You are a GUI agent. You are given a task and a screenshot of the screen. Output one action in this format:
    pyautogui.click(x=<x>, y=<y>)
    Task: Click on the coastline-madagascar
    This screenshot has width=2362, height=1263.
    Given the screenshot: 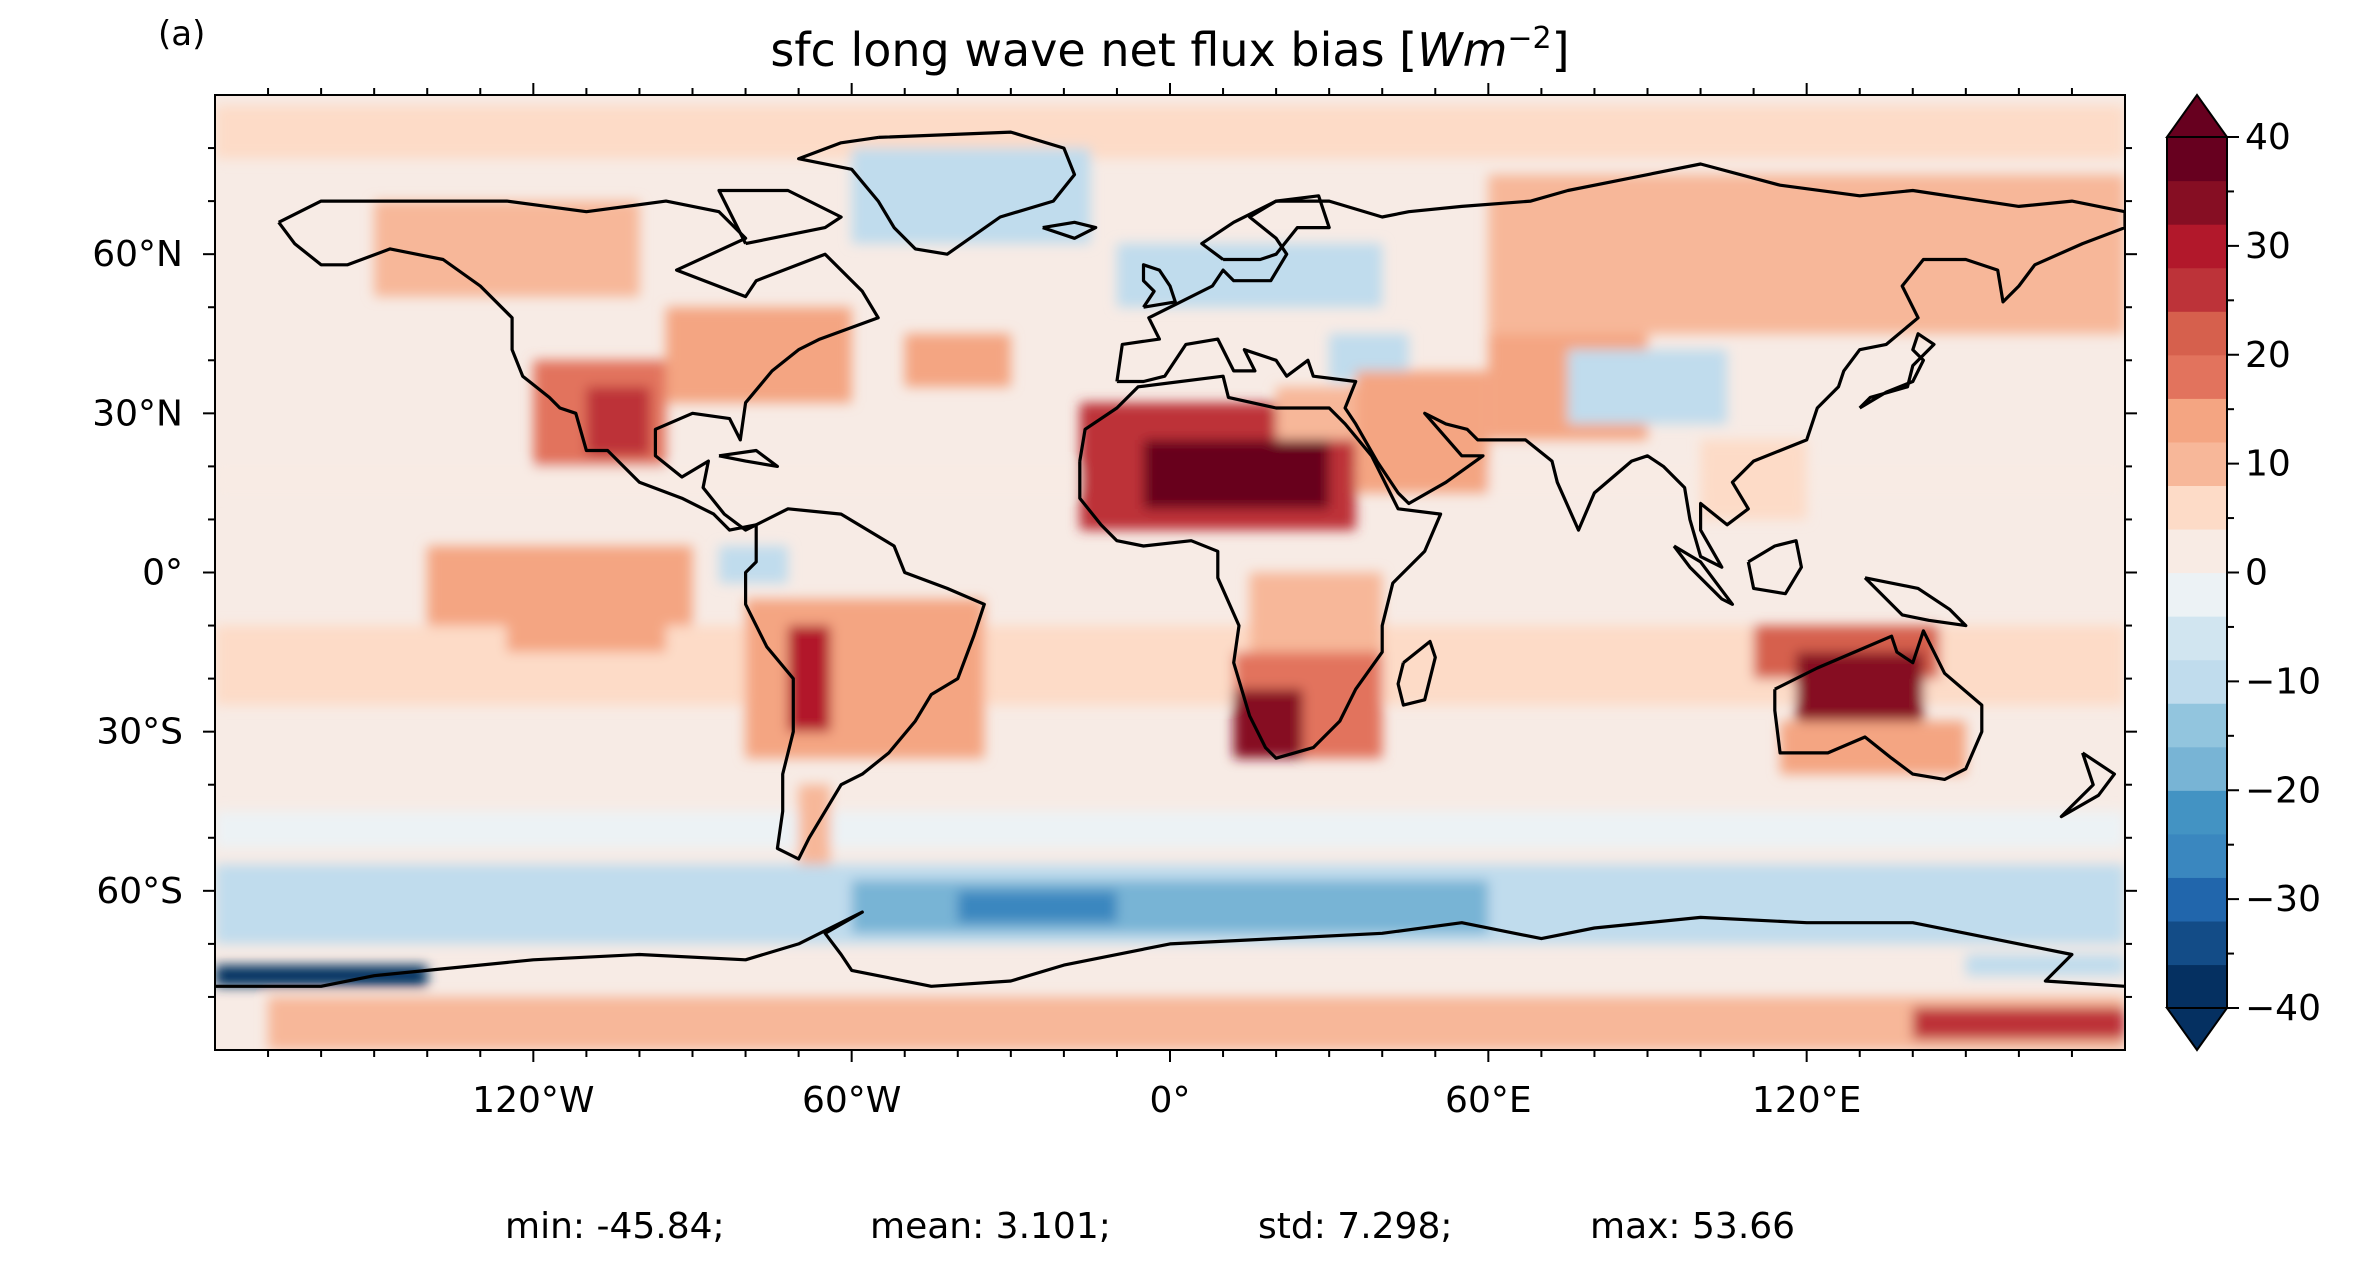 What is the action you would take?
    pyautogui.click(x=1416, y=673)
    